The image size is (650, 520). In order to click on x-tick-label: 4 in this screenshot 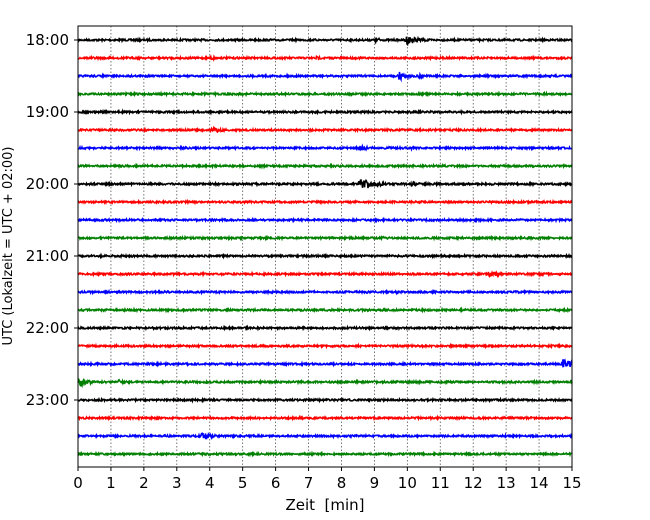, I will do `click(210, 483)`.